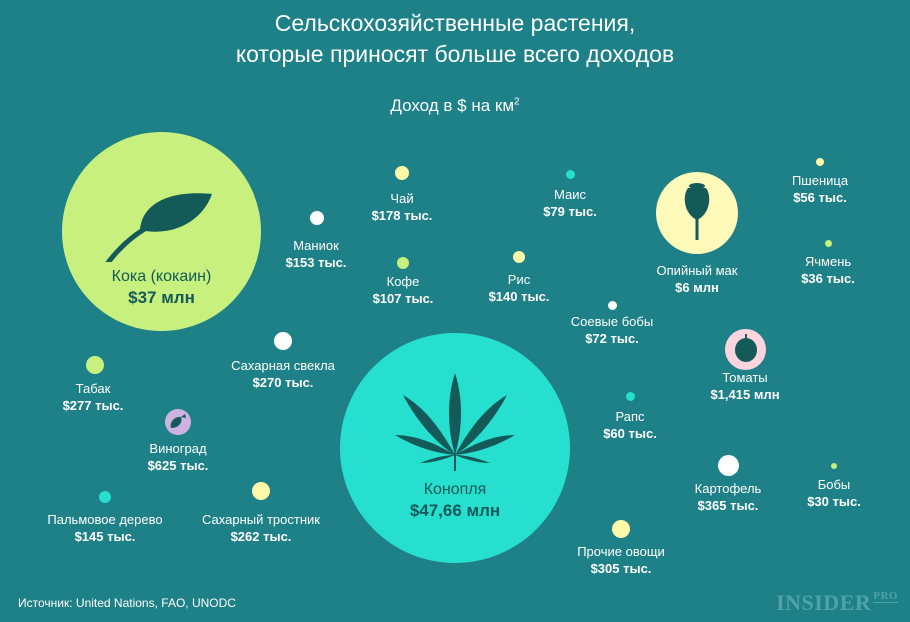 The width and height of the screenshot is (910, 622). I want to click on bubble-coca: Кока (кокаин) $37 млн, so click(161, 231).